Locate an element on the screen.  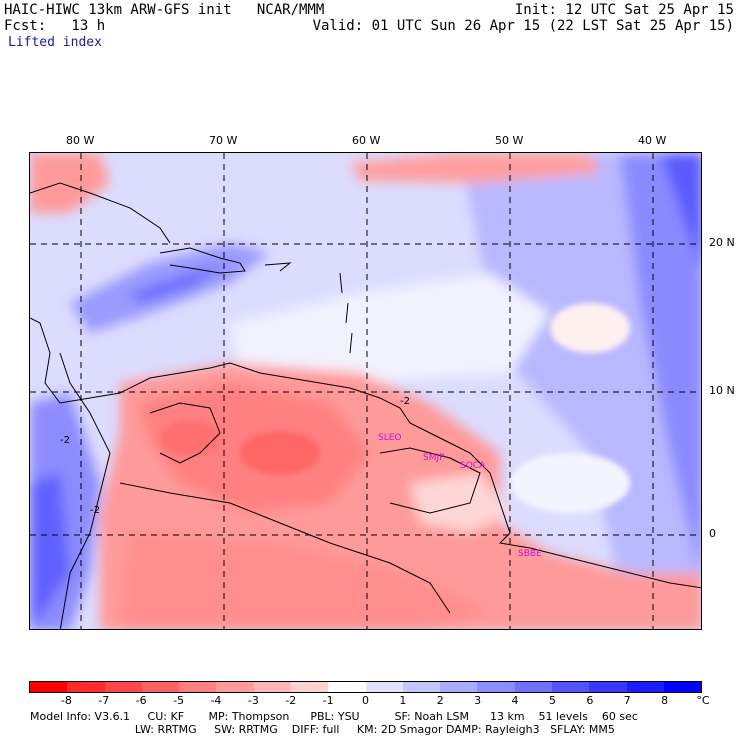
color-bar-tick-label: -5 is located at coordinates (179, 700).